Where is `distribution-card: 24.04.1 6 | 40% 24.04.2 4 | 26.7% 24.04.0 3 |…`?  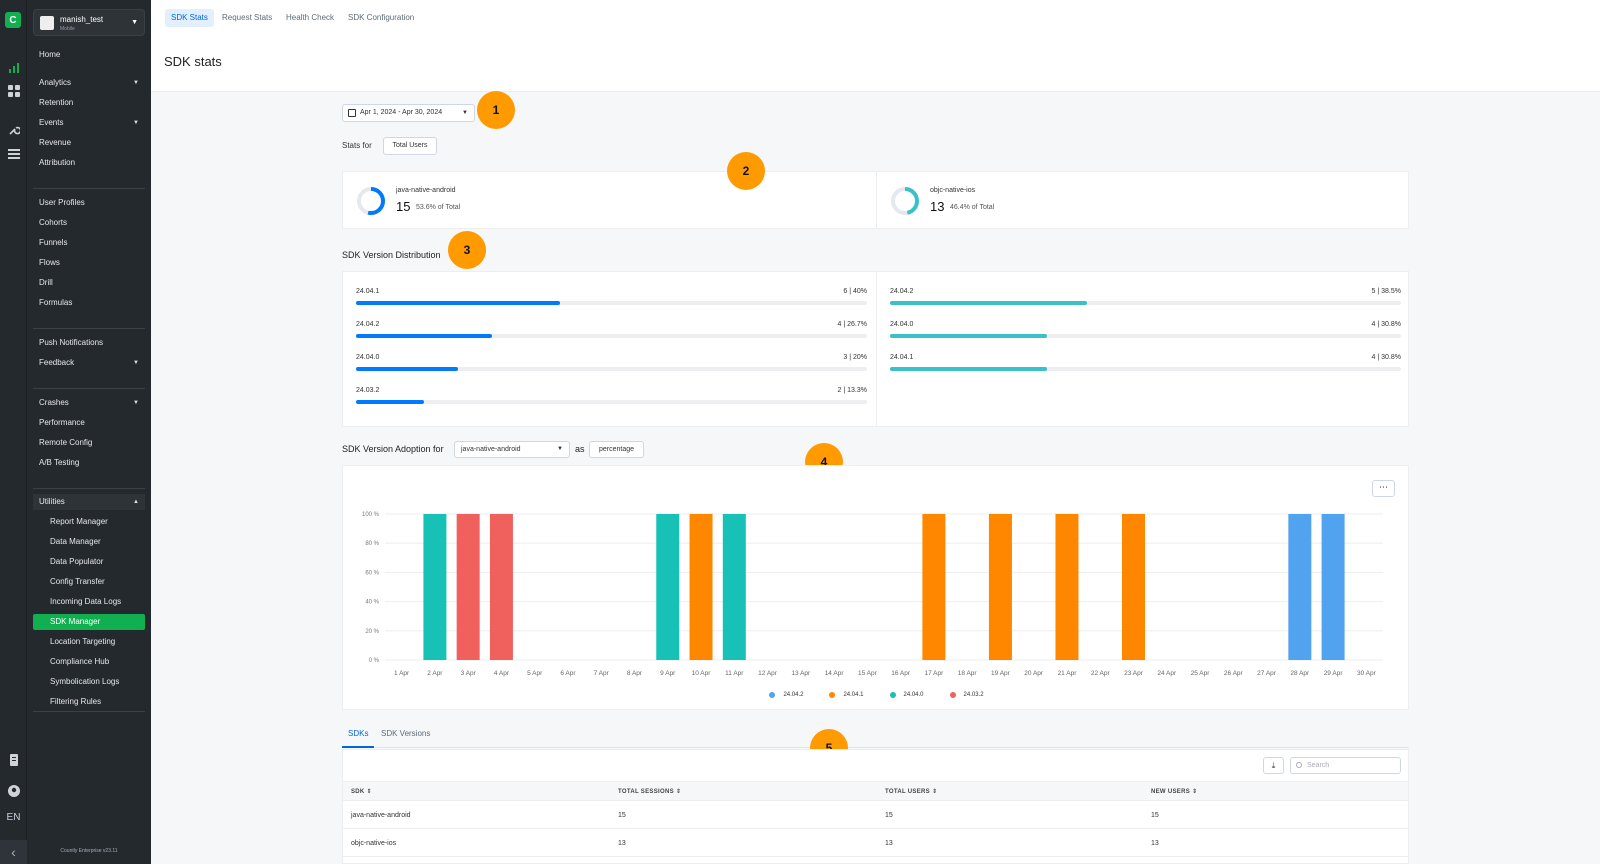 distribution-card: 24.04.1 6 | 40% 24.04.2 4 | 26.7% 24.04.0 3 |… is located at coordinates (875, 349).